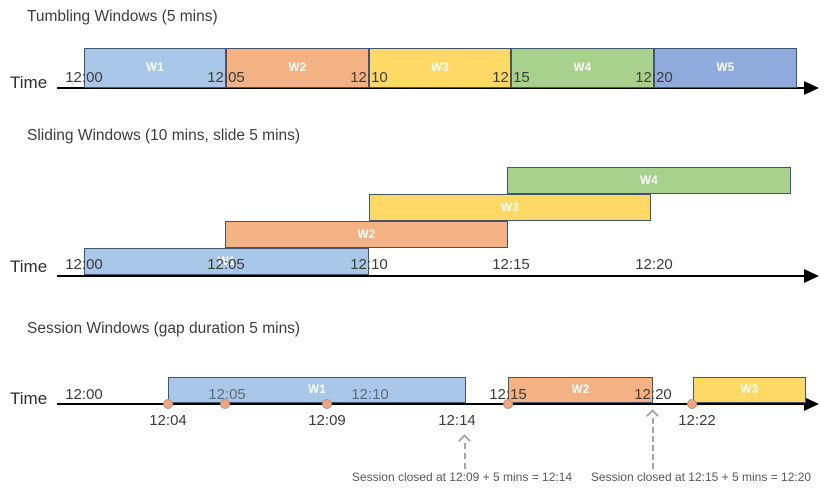 This screenshot has width=829, height=498. What do you see at coordinates (164, 135) in the screenshot?
I see `section-title: Sliding Windows (10 mins, slide 5 mins)` at bounding box center [164, 135].